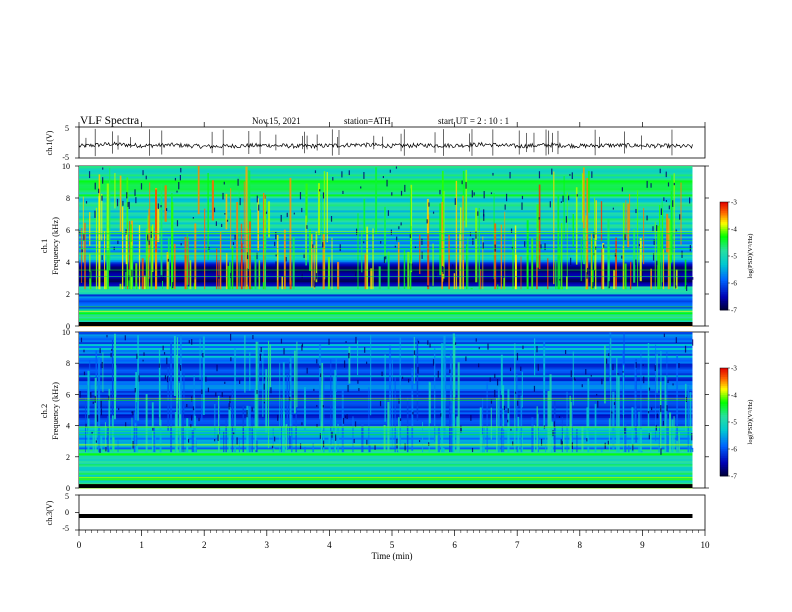 The height and width of the screenshot is (612, 792). What do you see at coordinates (49, 142) in the screenshot?
I see `ch1-waveform-ylabel: ch.1(V)` at bounding box center [49, 142].